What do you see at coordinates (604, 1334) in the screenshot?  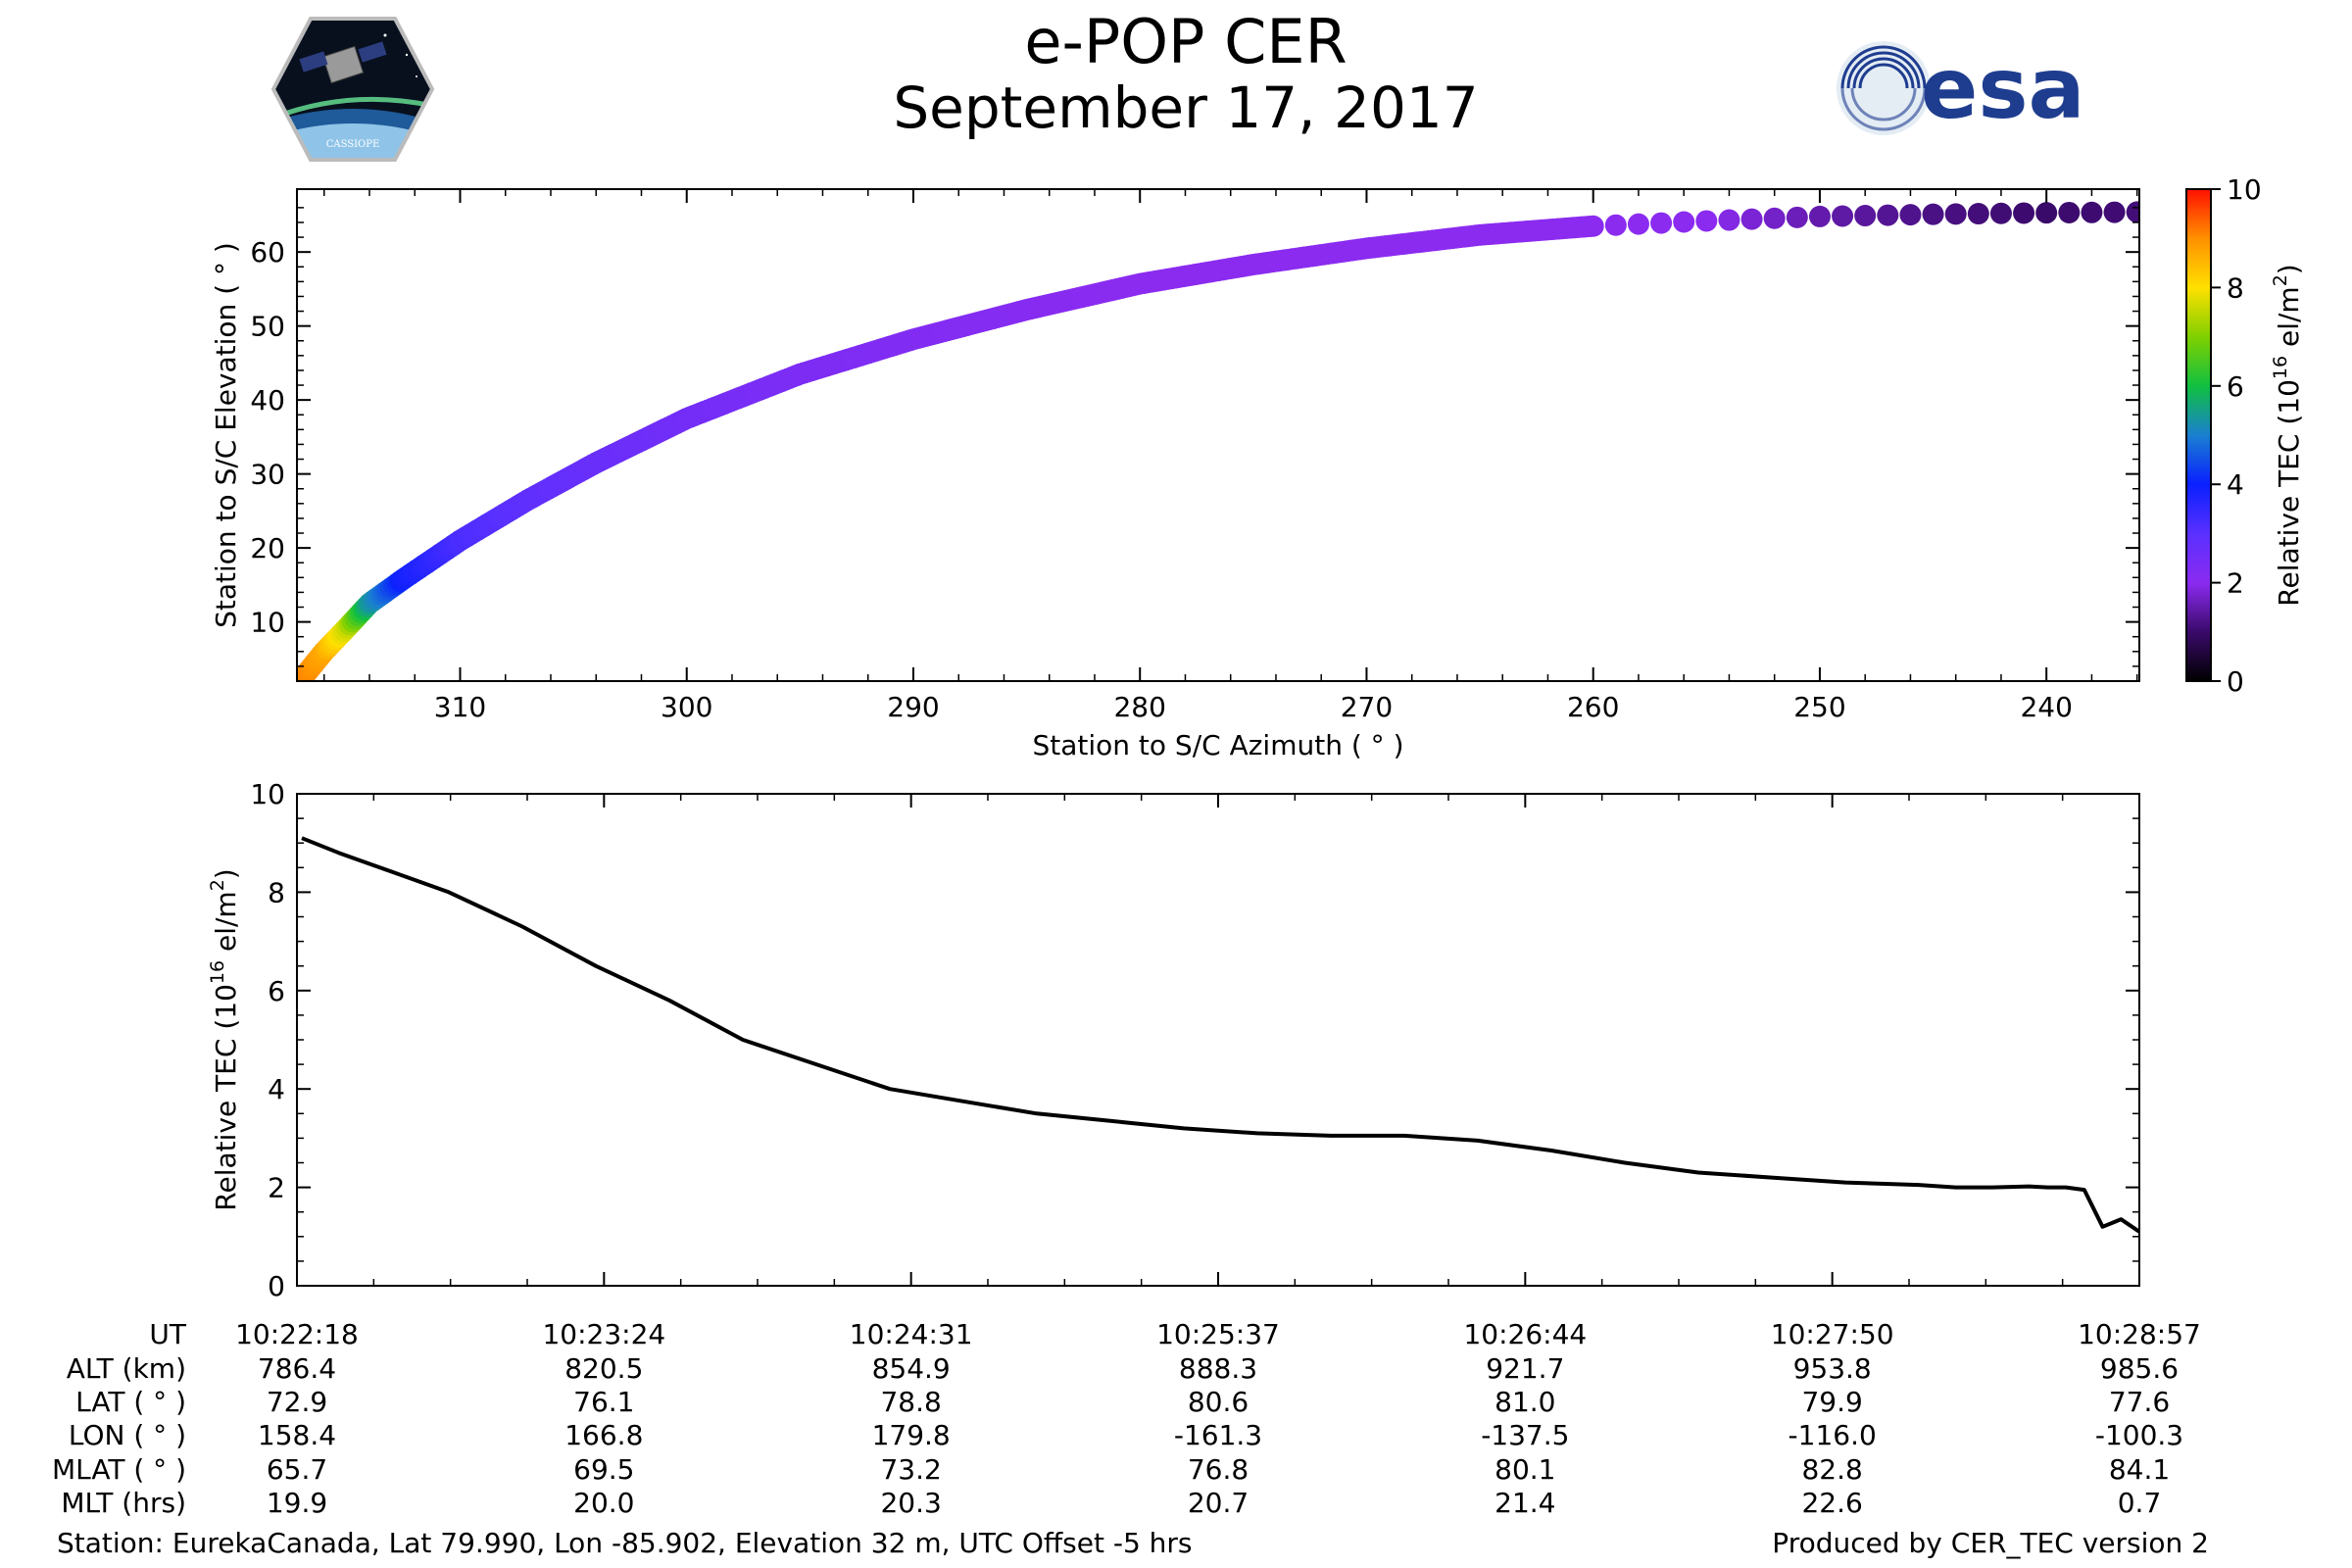 I see `table-cell-ut: 10:23:24` at bounding box center [604, 1334].